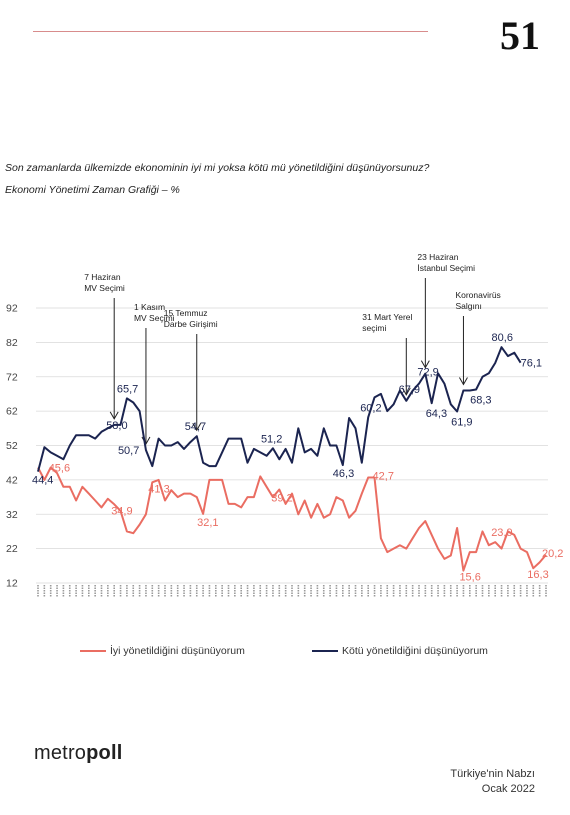  What do you see at coordinates (207, 523) in the screenshot?
I see `data-label: 32,1` at bounding box center [207, 523].